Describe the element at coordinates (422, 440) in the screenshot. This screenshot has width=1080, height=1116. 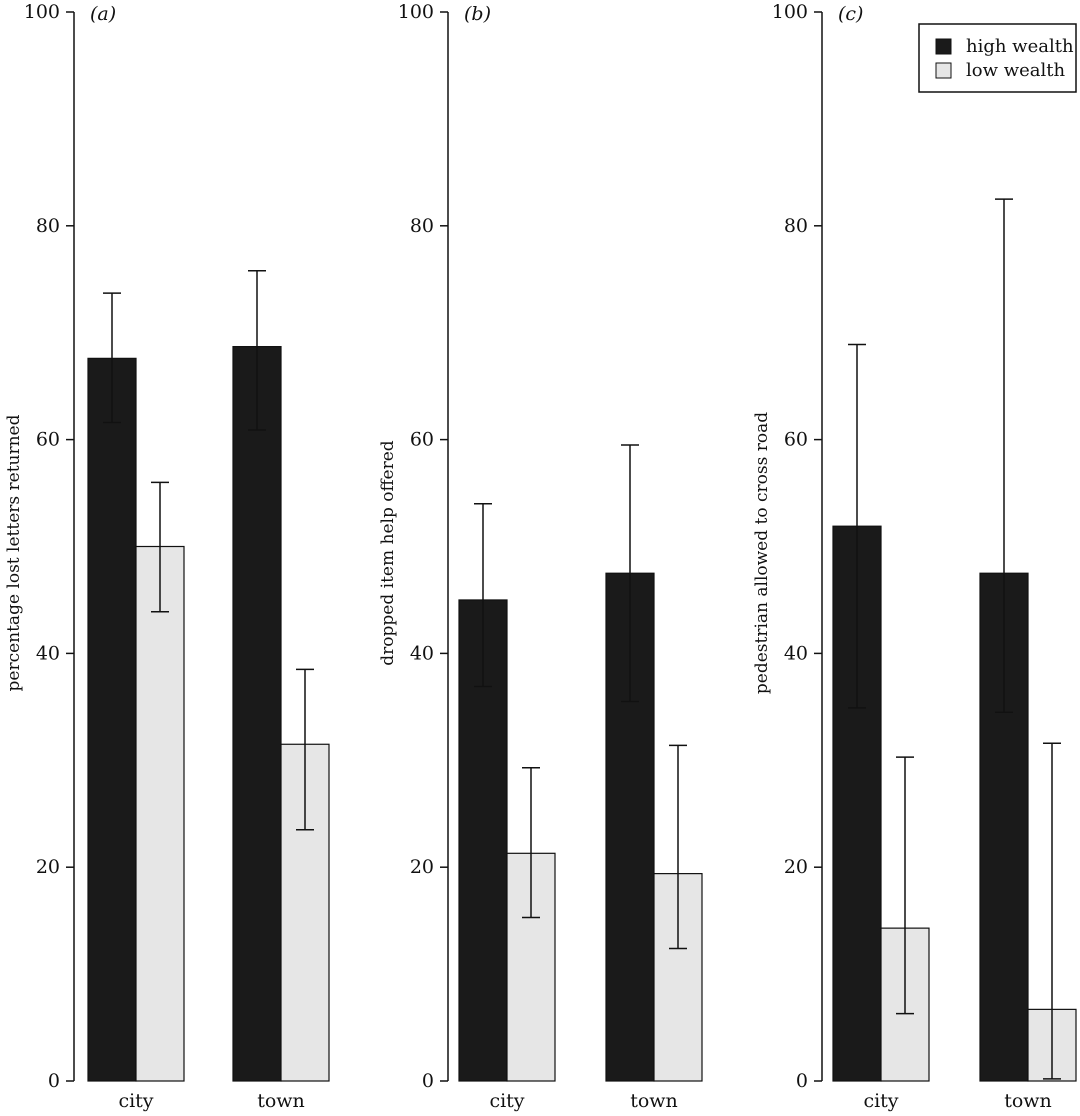
I see `panel-2-y-tick-label: 60` at that location.